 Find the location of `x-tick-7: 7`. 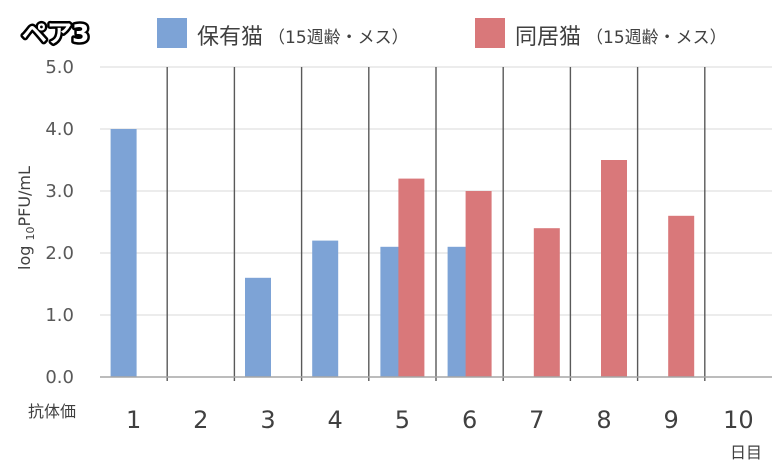

x-tick-7: 7 is located at coordinates (536, 420).